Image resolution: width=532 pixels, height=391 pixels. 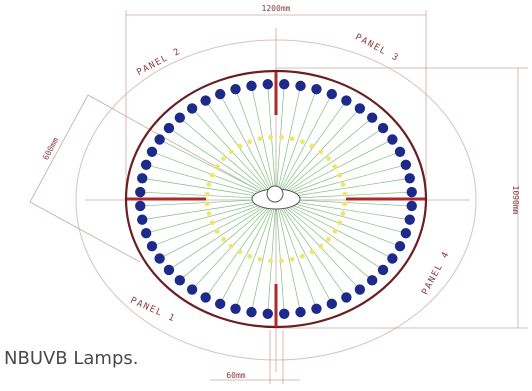 I want to click on caption-text: NBUVB Lamps., so click(x=71, y=358).